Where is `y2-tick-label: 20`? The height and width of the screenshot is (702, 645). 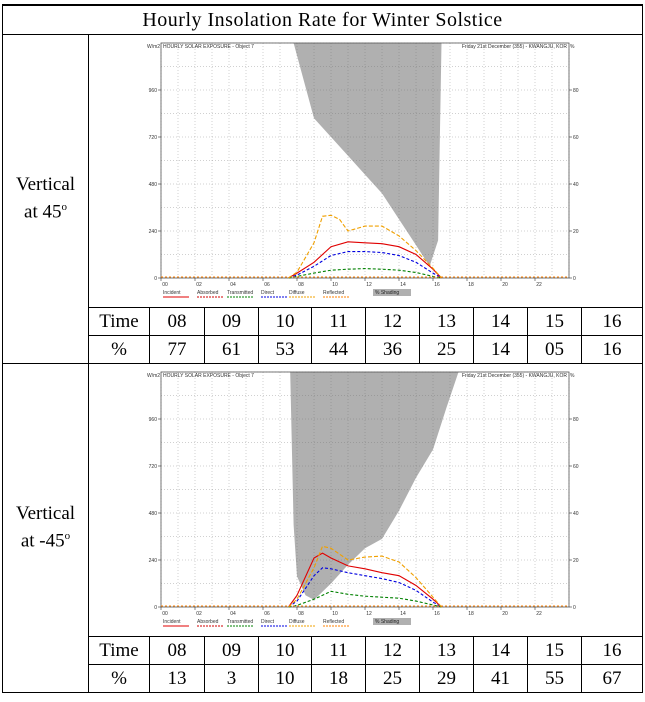
y2-tick-label: 20 is located at coordinates (576, 561).